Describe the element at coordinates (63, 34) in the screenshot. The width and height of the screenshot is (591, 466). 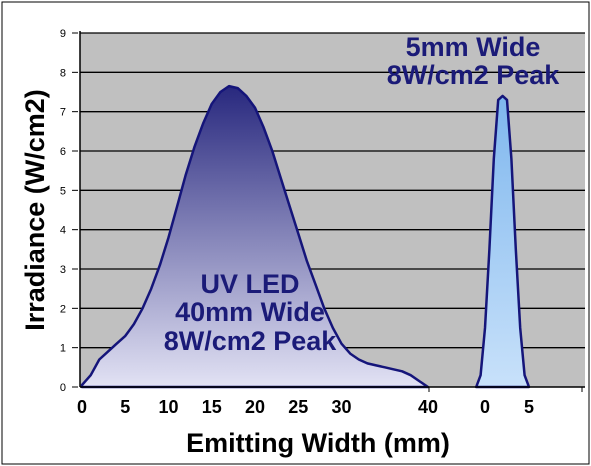
I see `y-tick-label: 9` at that location.